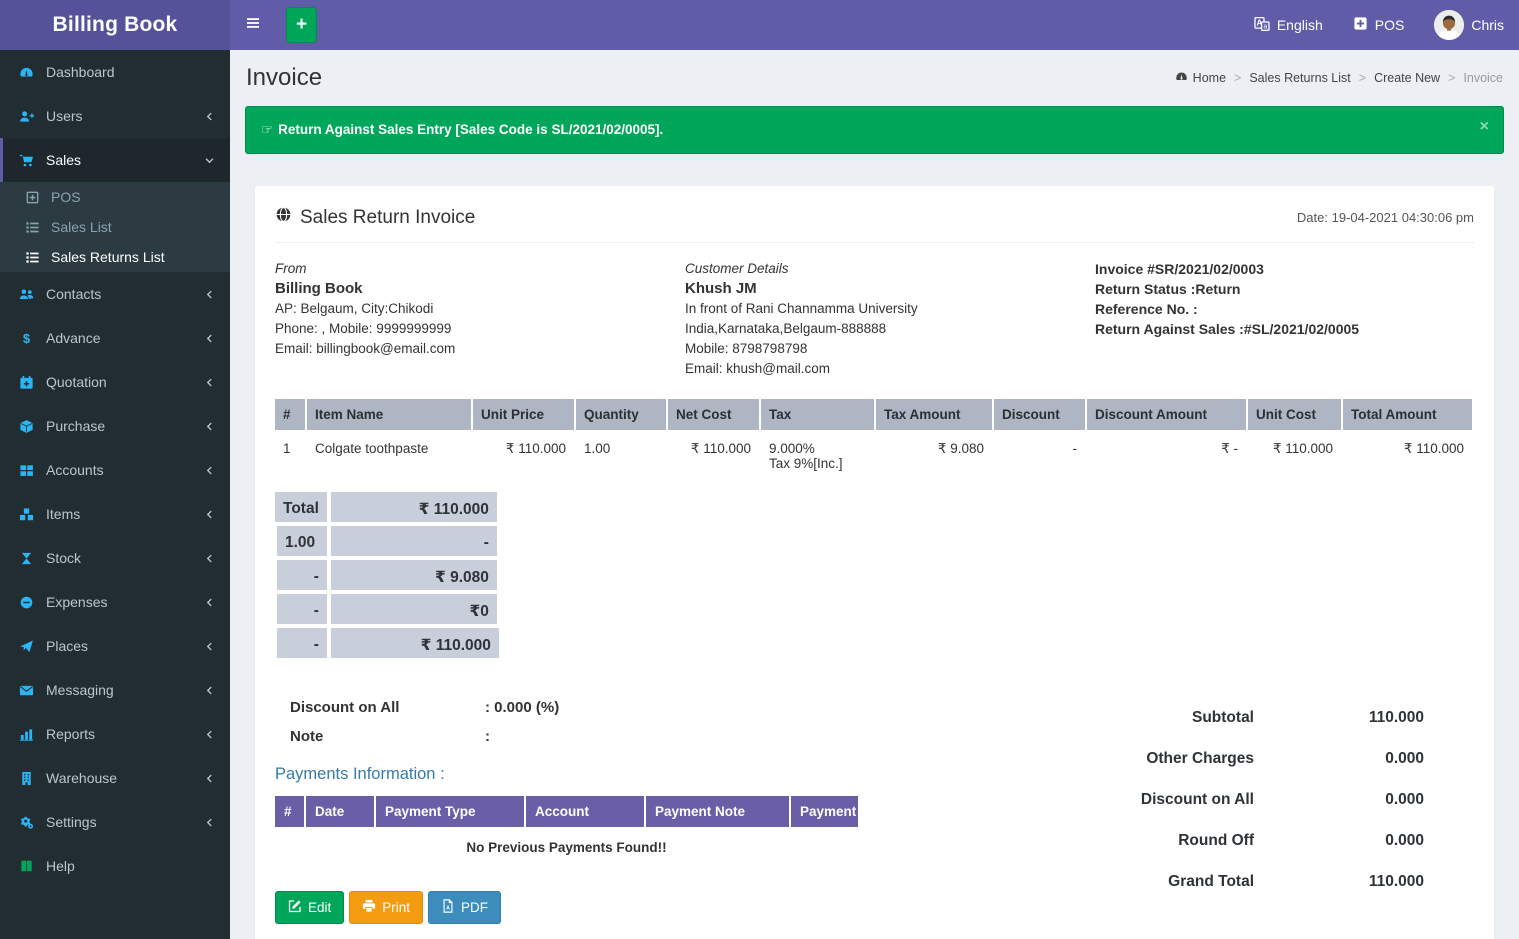 The width and height of the screenshot is (1519, 939). What do you see at coordinates (302, 575) in the screenshot?
I see `total-tax: -` at bounding box center [302, 575].